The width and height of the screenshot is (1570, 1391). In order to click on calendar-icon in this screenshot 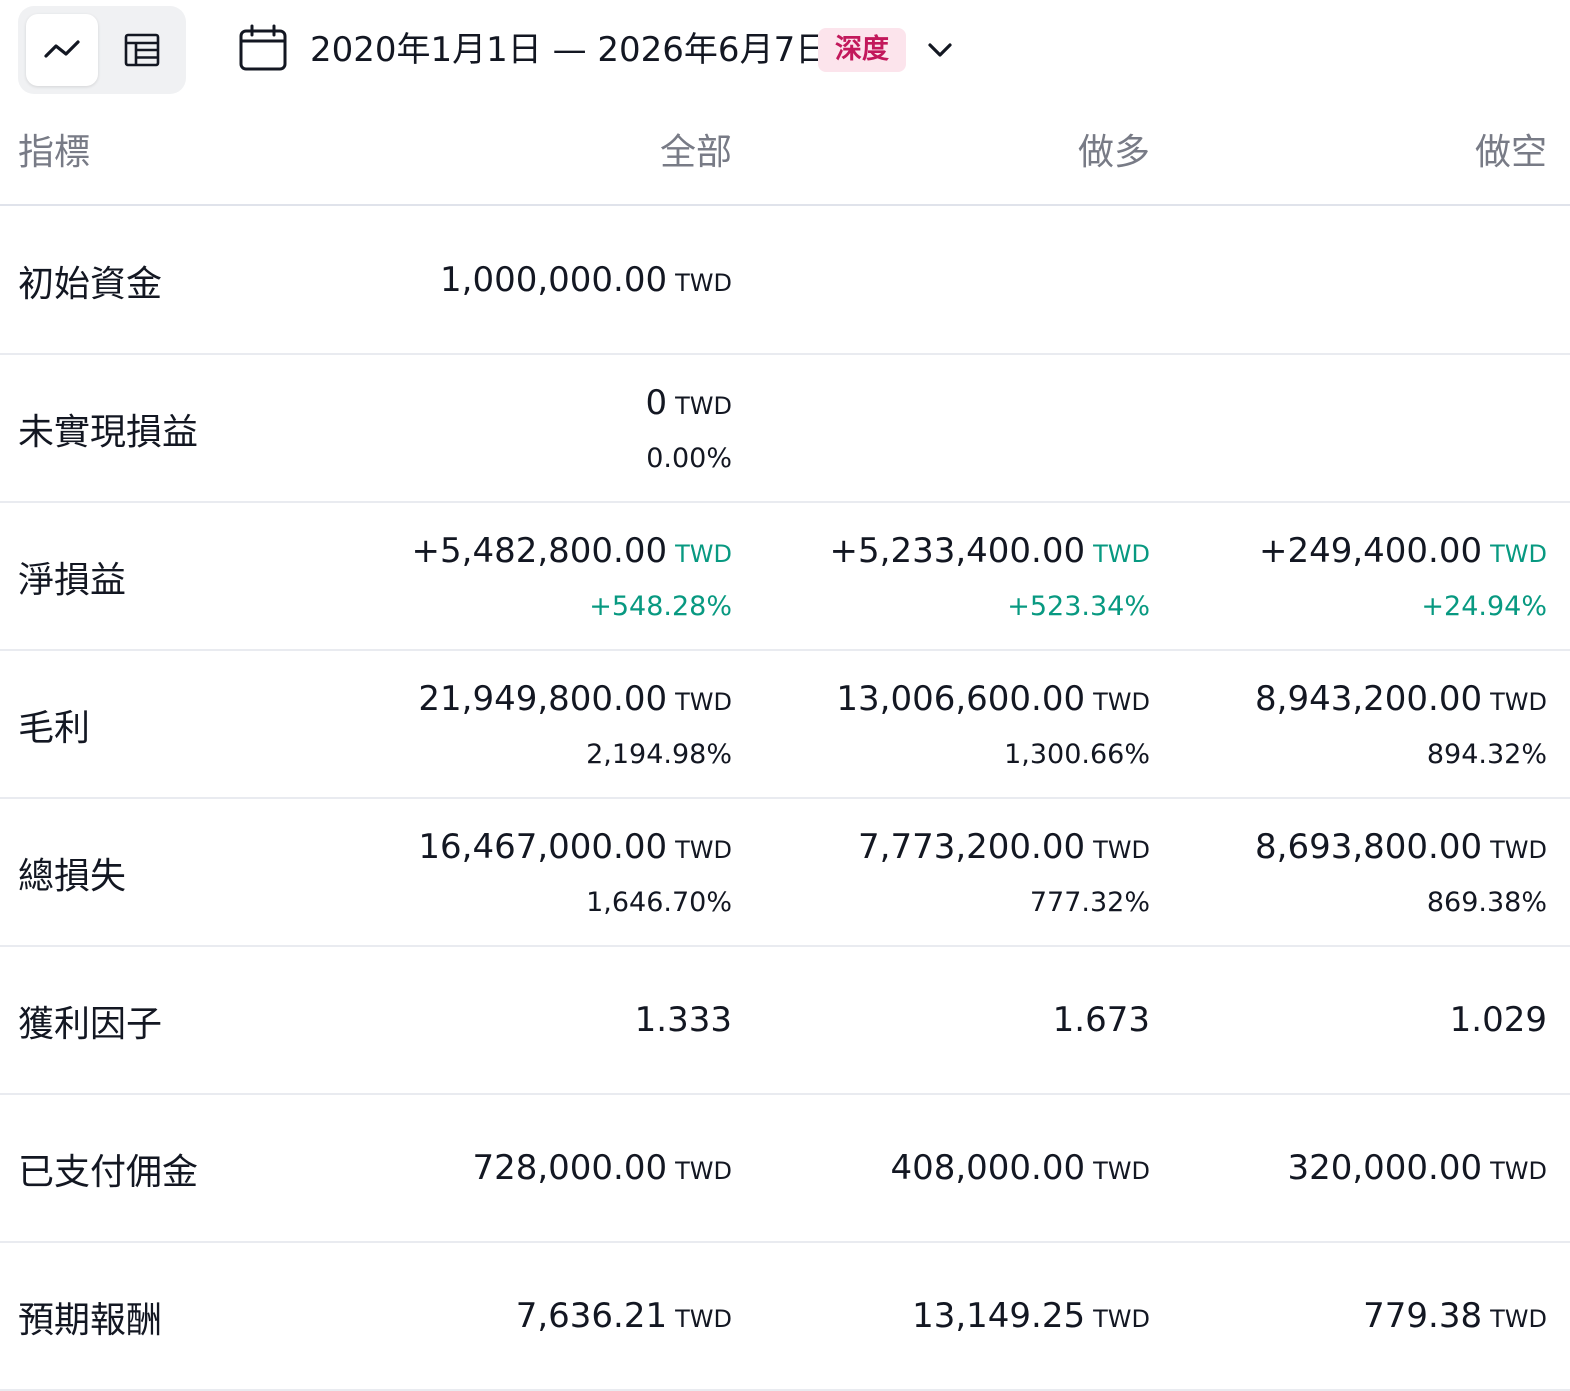, I will do `click(263, 48)`.